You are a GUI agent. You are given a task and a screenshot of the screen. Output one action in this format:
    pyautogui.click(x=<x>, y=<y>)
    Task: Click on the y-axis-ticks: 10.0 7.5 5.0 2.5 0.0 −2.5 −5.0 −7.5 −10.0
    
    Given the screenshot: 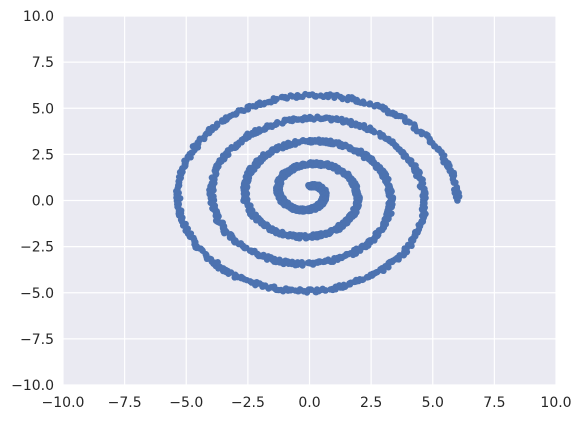 What is the action you would take?
    pyautogui.click(x=32, y=201)
    